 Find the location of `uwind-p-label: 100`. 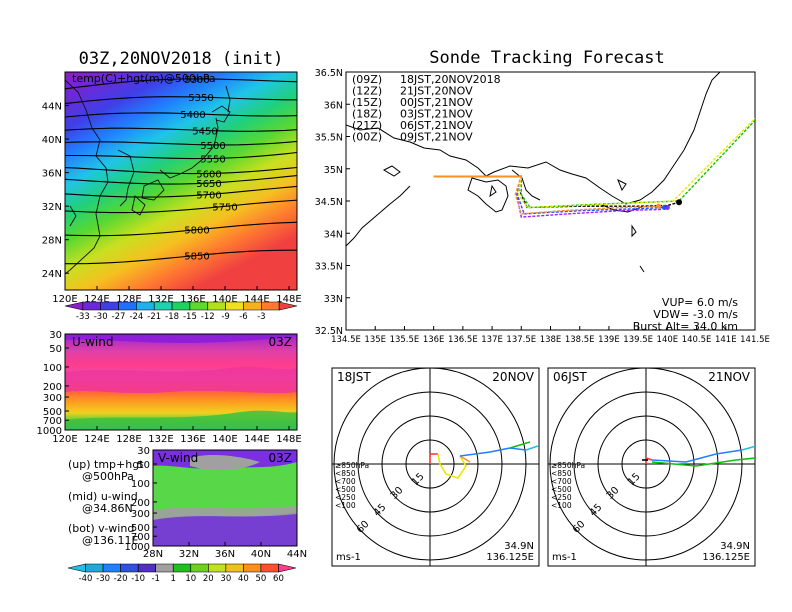

uwind-p-label: 100 is located at coordinates (52, 368).